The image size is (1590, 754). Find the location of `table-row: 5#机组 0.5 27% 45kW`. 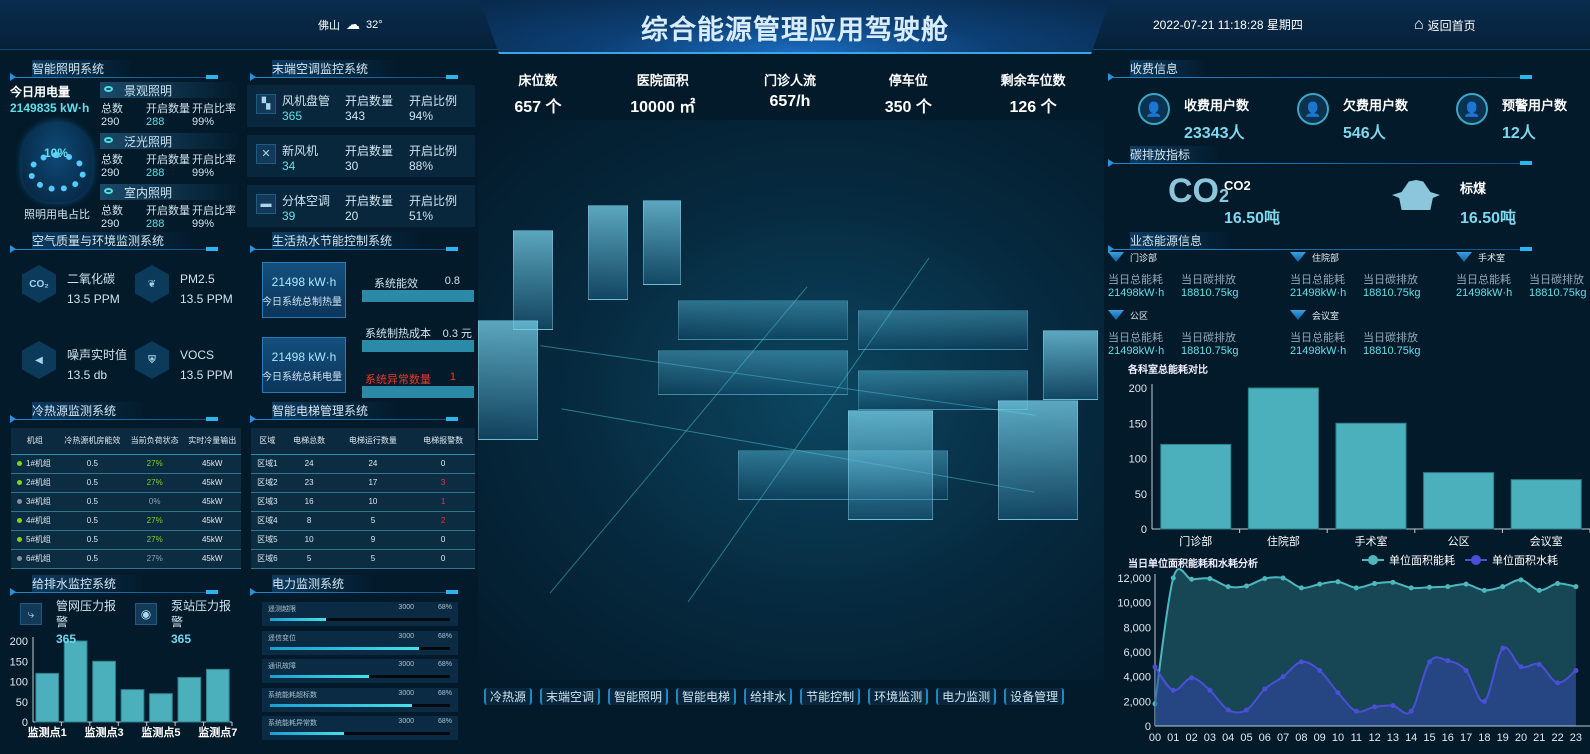

table-row: 5#机组 0.5 27% 45kW is located at coordinates (126, 540).